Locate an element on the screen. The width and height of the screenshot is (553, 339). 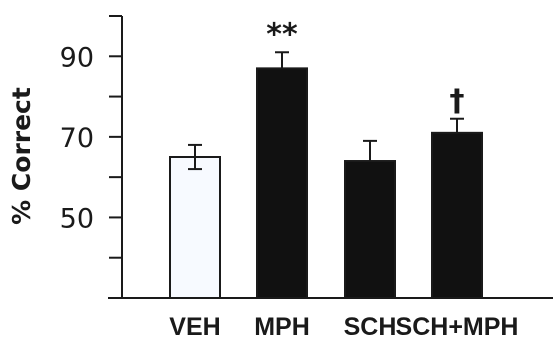
category-labels: VEH MPH SCH SCH+MPH is located at coordinates (343, 326).